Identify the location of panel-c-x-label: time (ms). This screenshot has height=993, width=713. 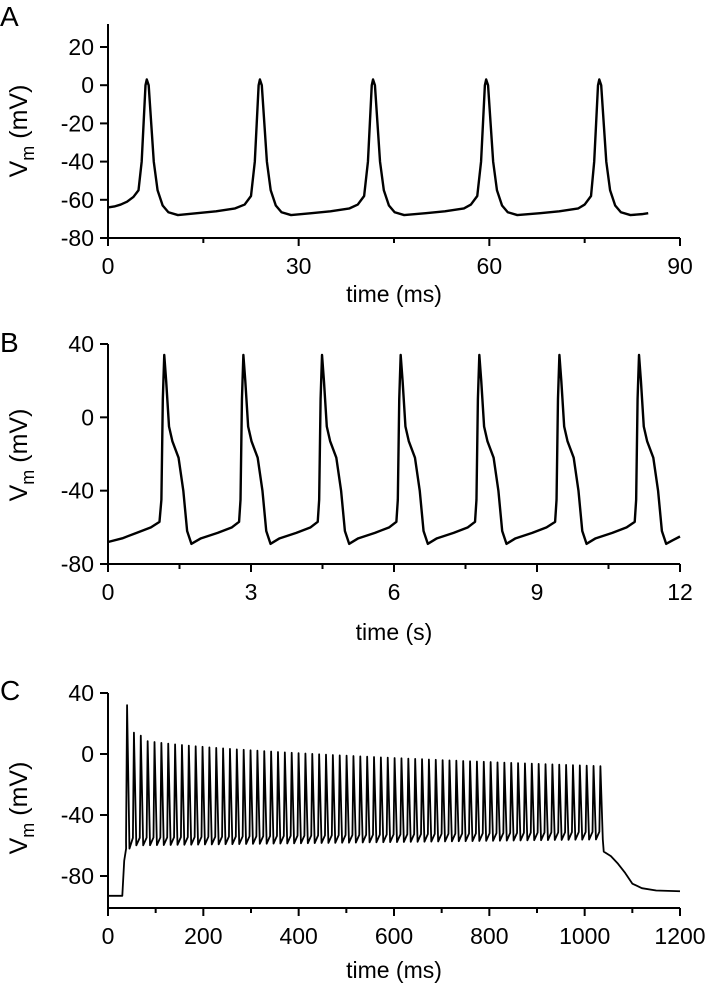
(394, 970).